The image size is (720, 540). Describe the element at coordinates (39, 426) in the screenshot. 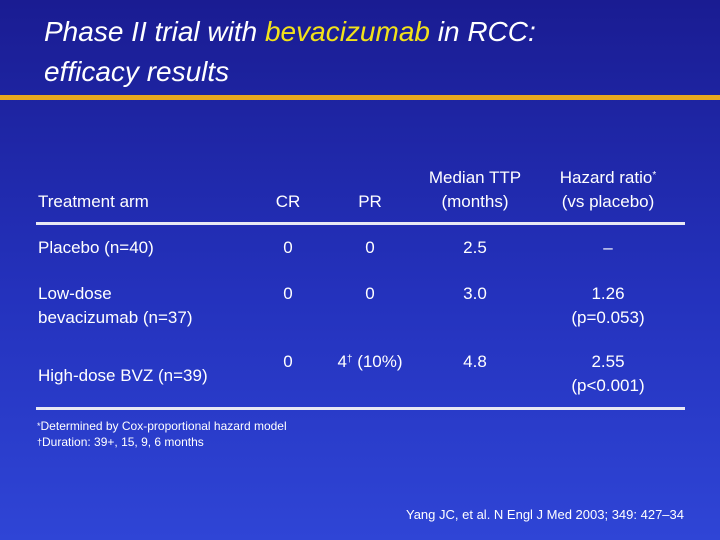

I see `footnote-mark: *` at that location.